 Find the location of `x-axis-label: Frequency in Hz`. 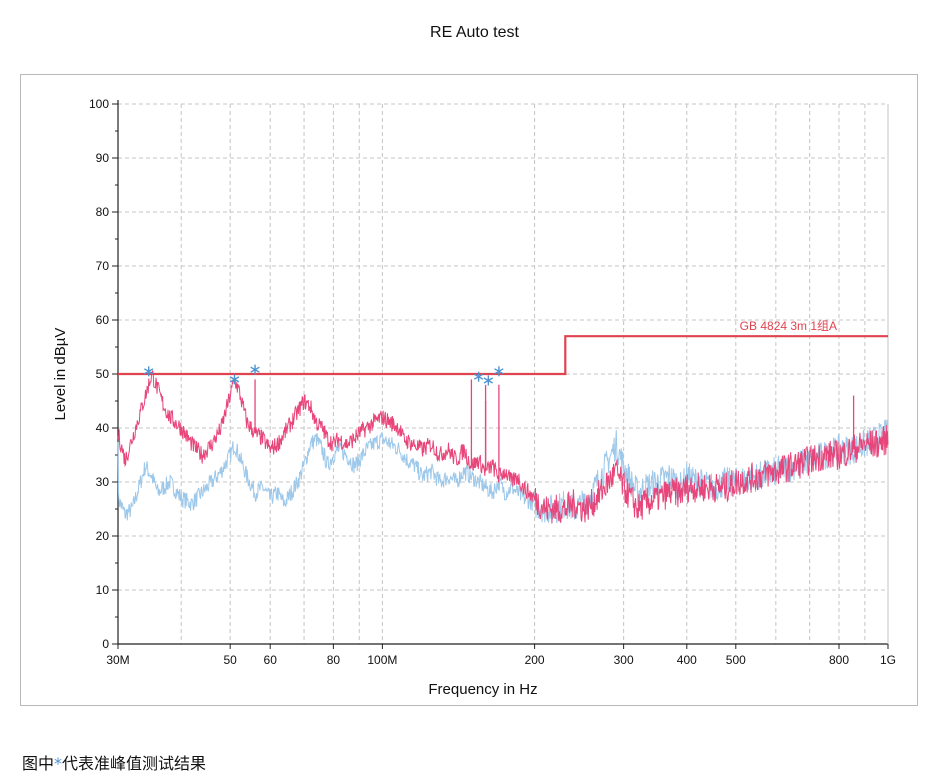

x-axis-label: Frequency in Hz is located at coordinates (482, 689).